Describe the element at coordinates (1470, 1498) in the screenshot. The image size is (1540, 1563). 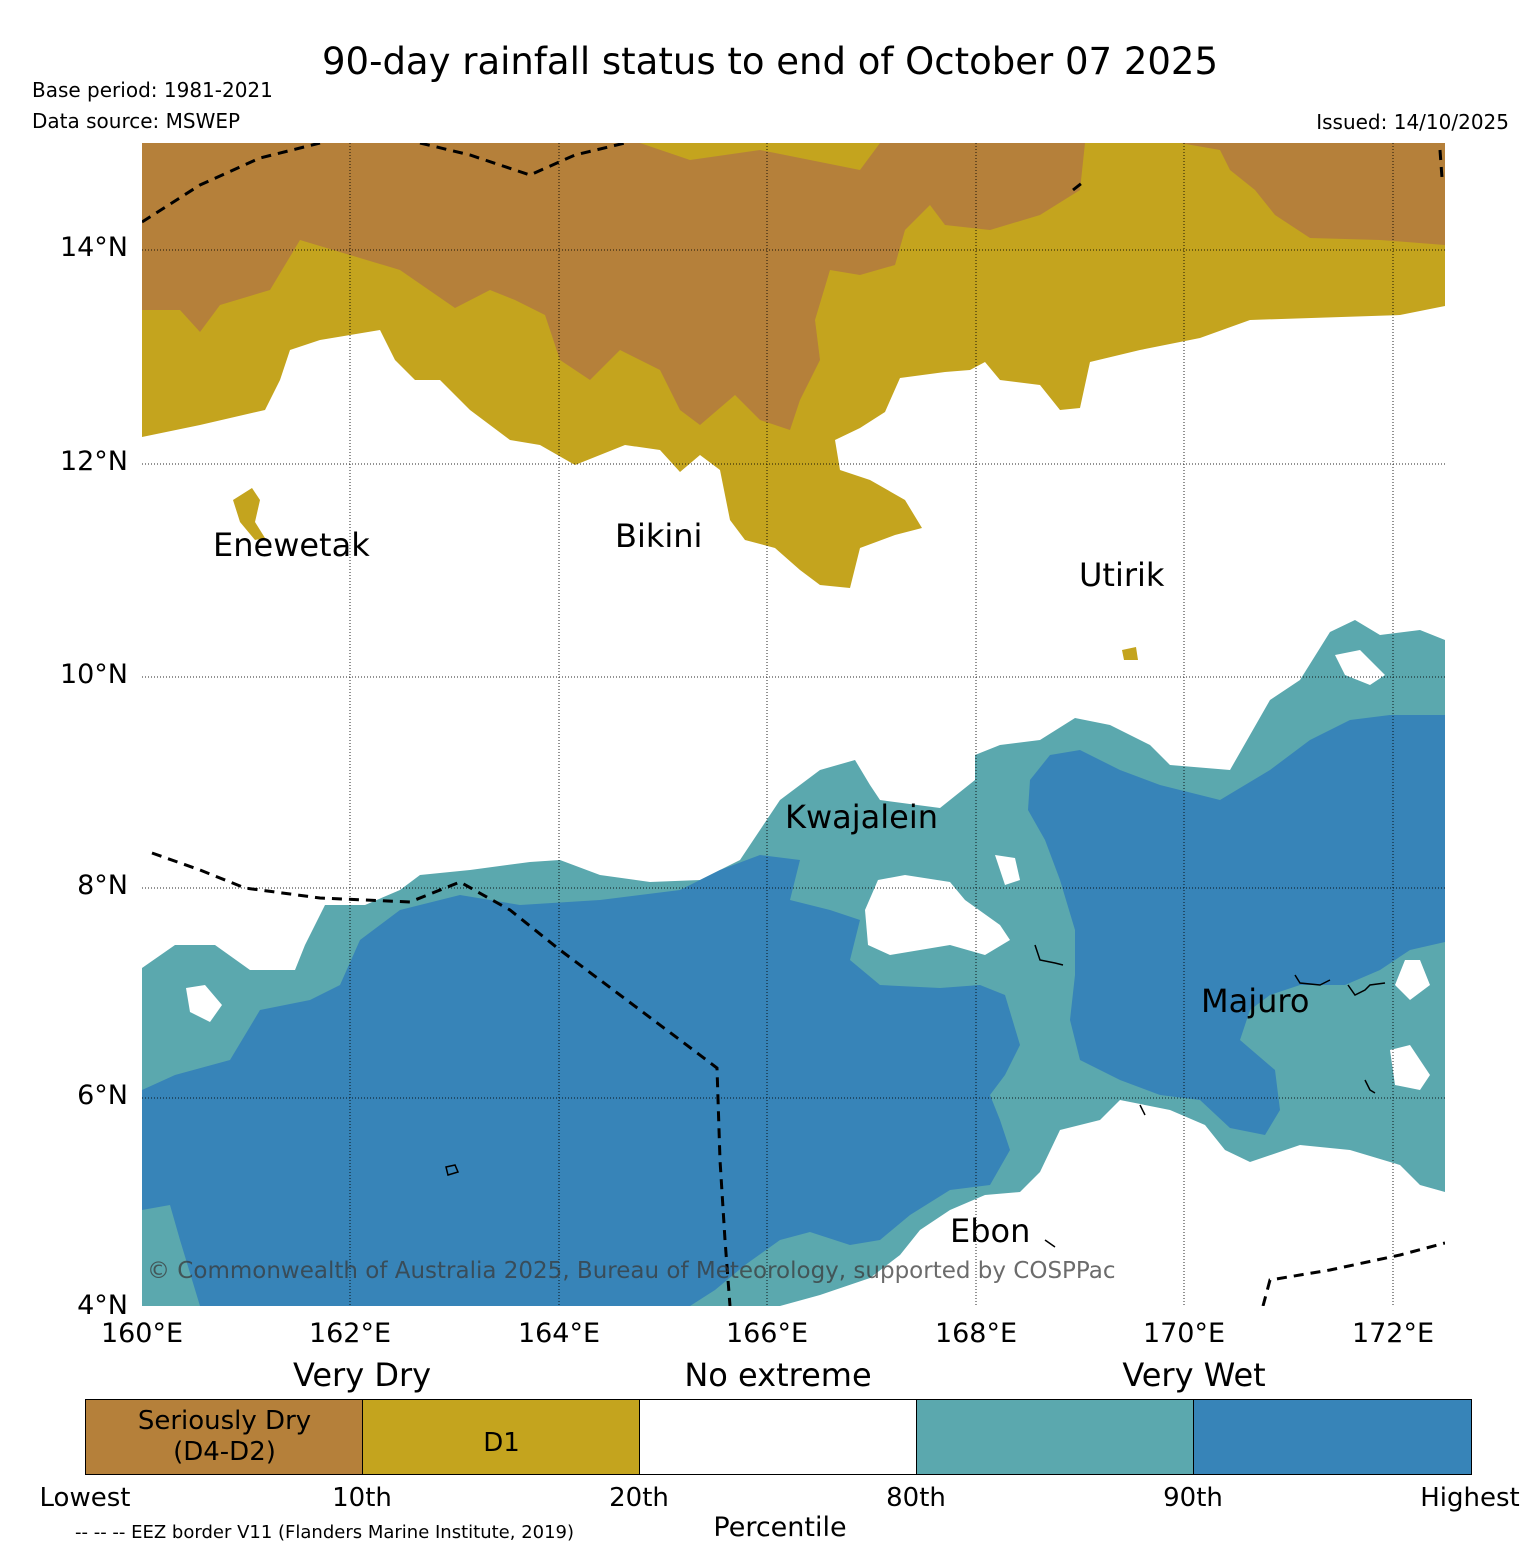
I see `legend-tick-highest: Highest` at that location.